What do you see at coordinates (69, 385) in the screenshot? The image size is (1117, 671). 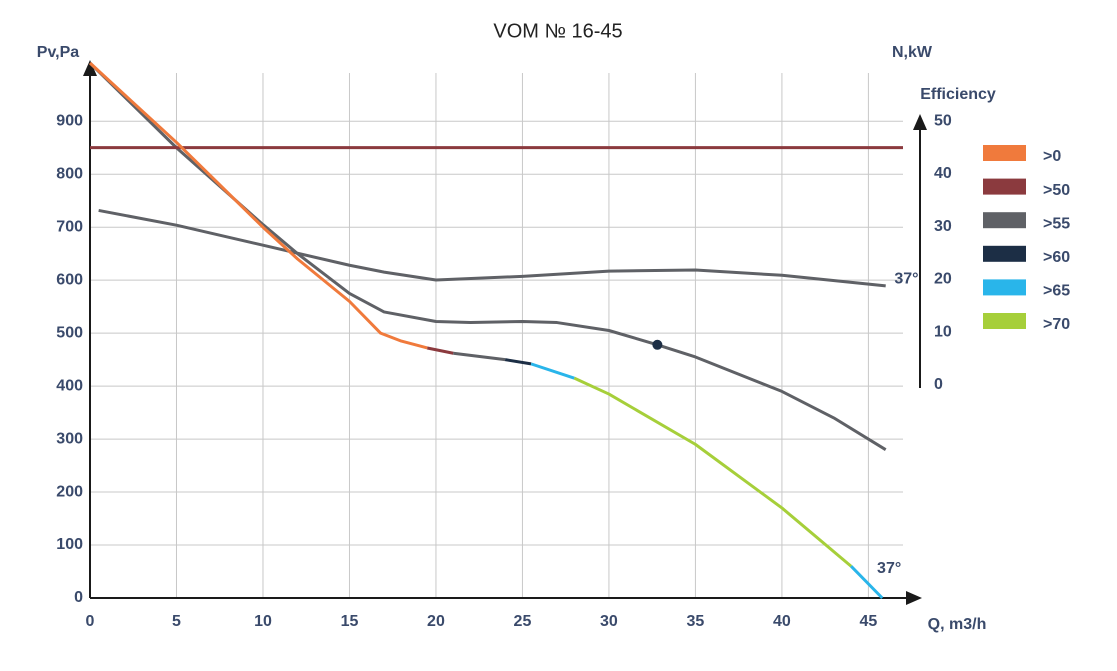 I see `y-tick-label: 400` at bounding box center [69, 385].